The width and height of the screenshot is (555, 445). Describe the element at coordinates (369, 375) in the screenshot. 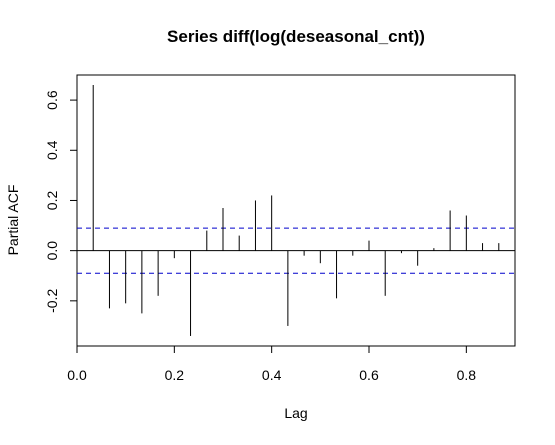

I see `x-tick-label: 0.6` at that location.